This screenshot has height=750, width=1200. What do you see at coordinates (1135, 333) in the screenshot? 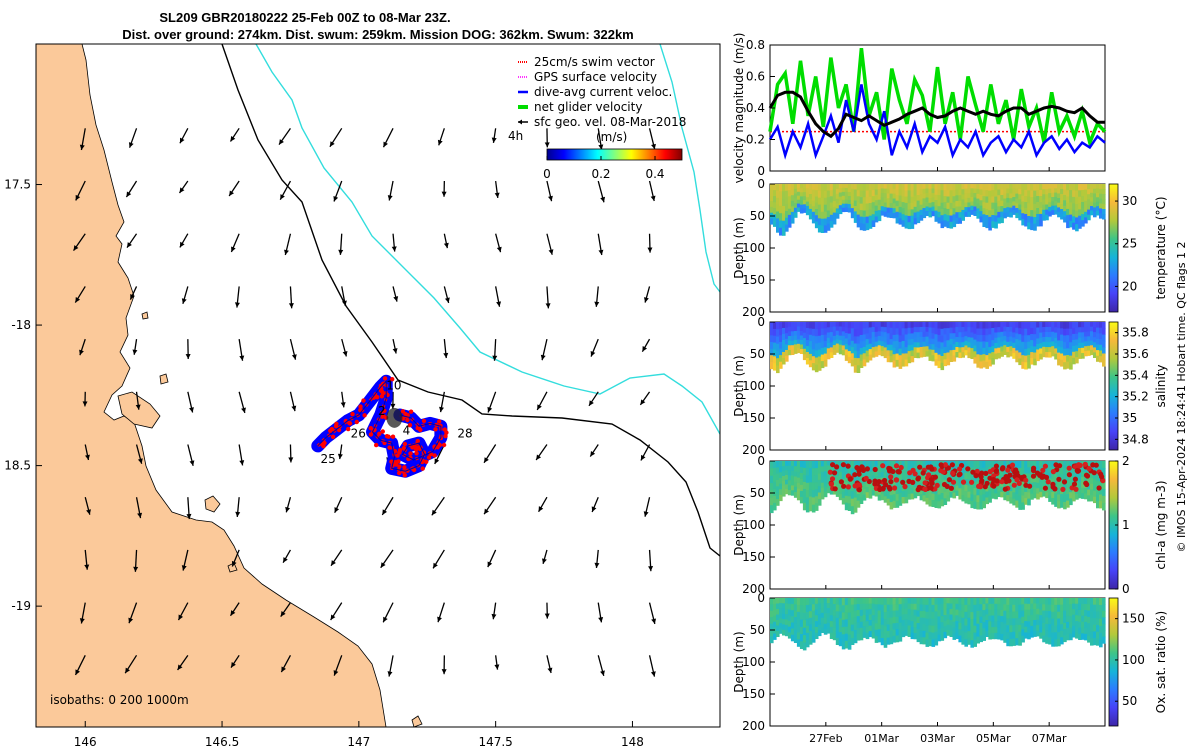
I see `salinity-section-colorbar-tick-label: 35.8` at bounding box center [1135, 333].